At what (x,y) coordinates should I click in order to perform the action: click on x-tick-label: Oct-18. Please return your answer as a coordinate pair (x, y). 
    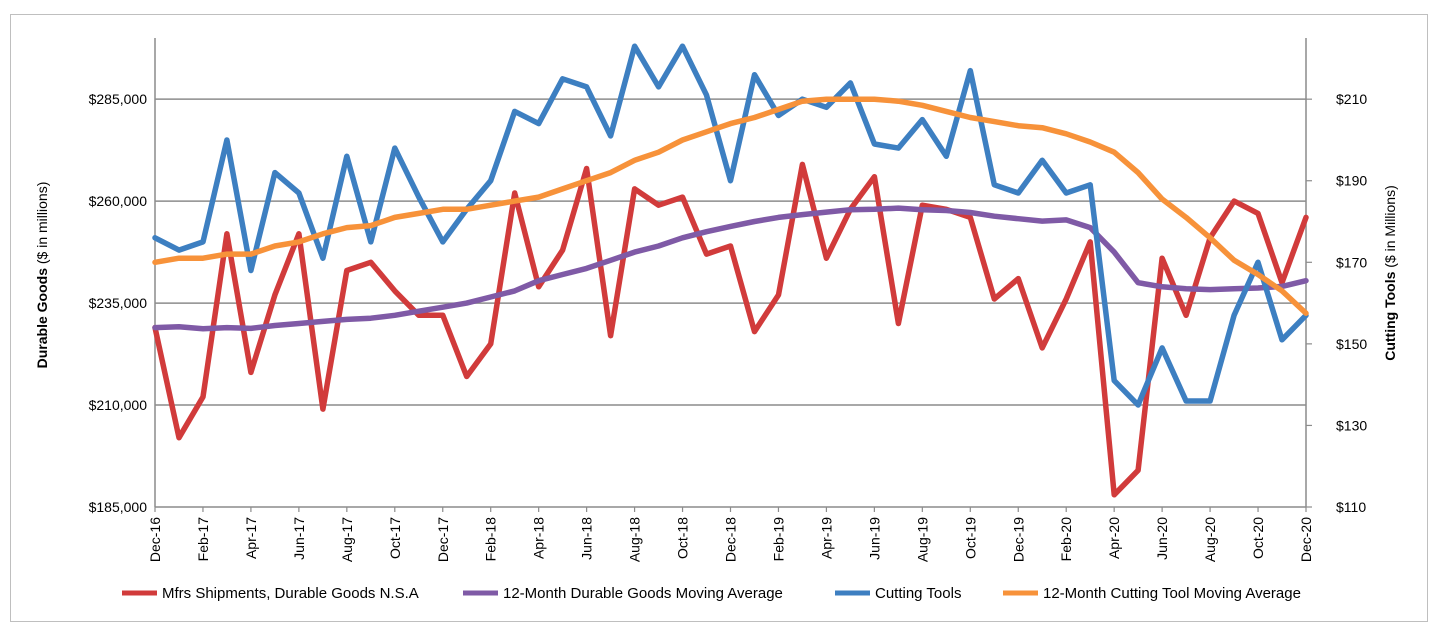
    Looking at the image, I should click on (683, 538).